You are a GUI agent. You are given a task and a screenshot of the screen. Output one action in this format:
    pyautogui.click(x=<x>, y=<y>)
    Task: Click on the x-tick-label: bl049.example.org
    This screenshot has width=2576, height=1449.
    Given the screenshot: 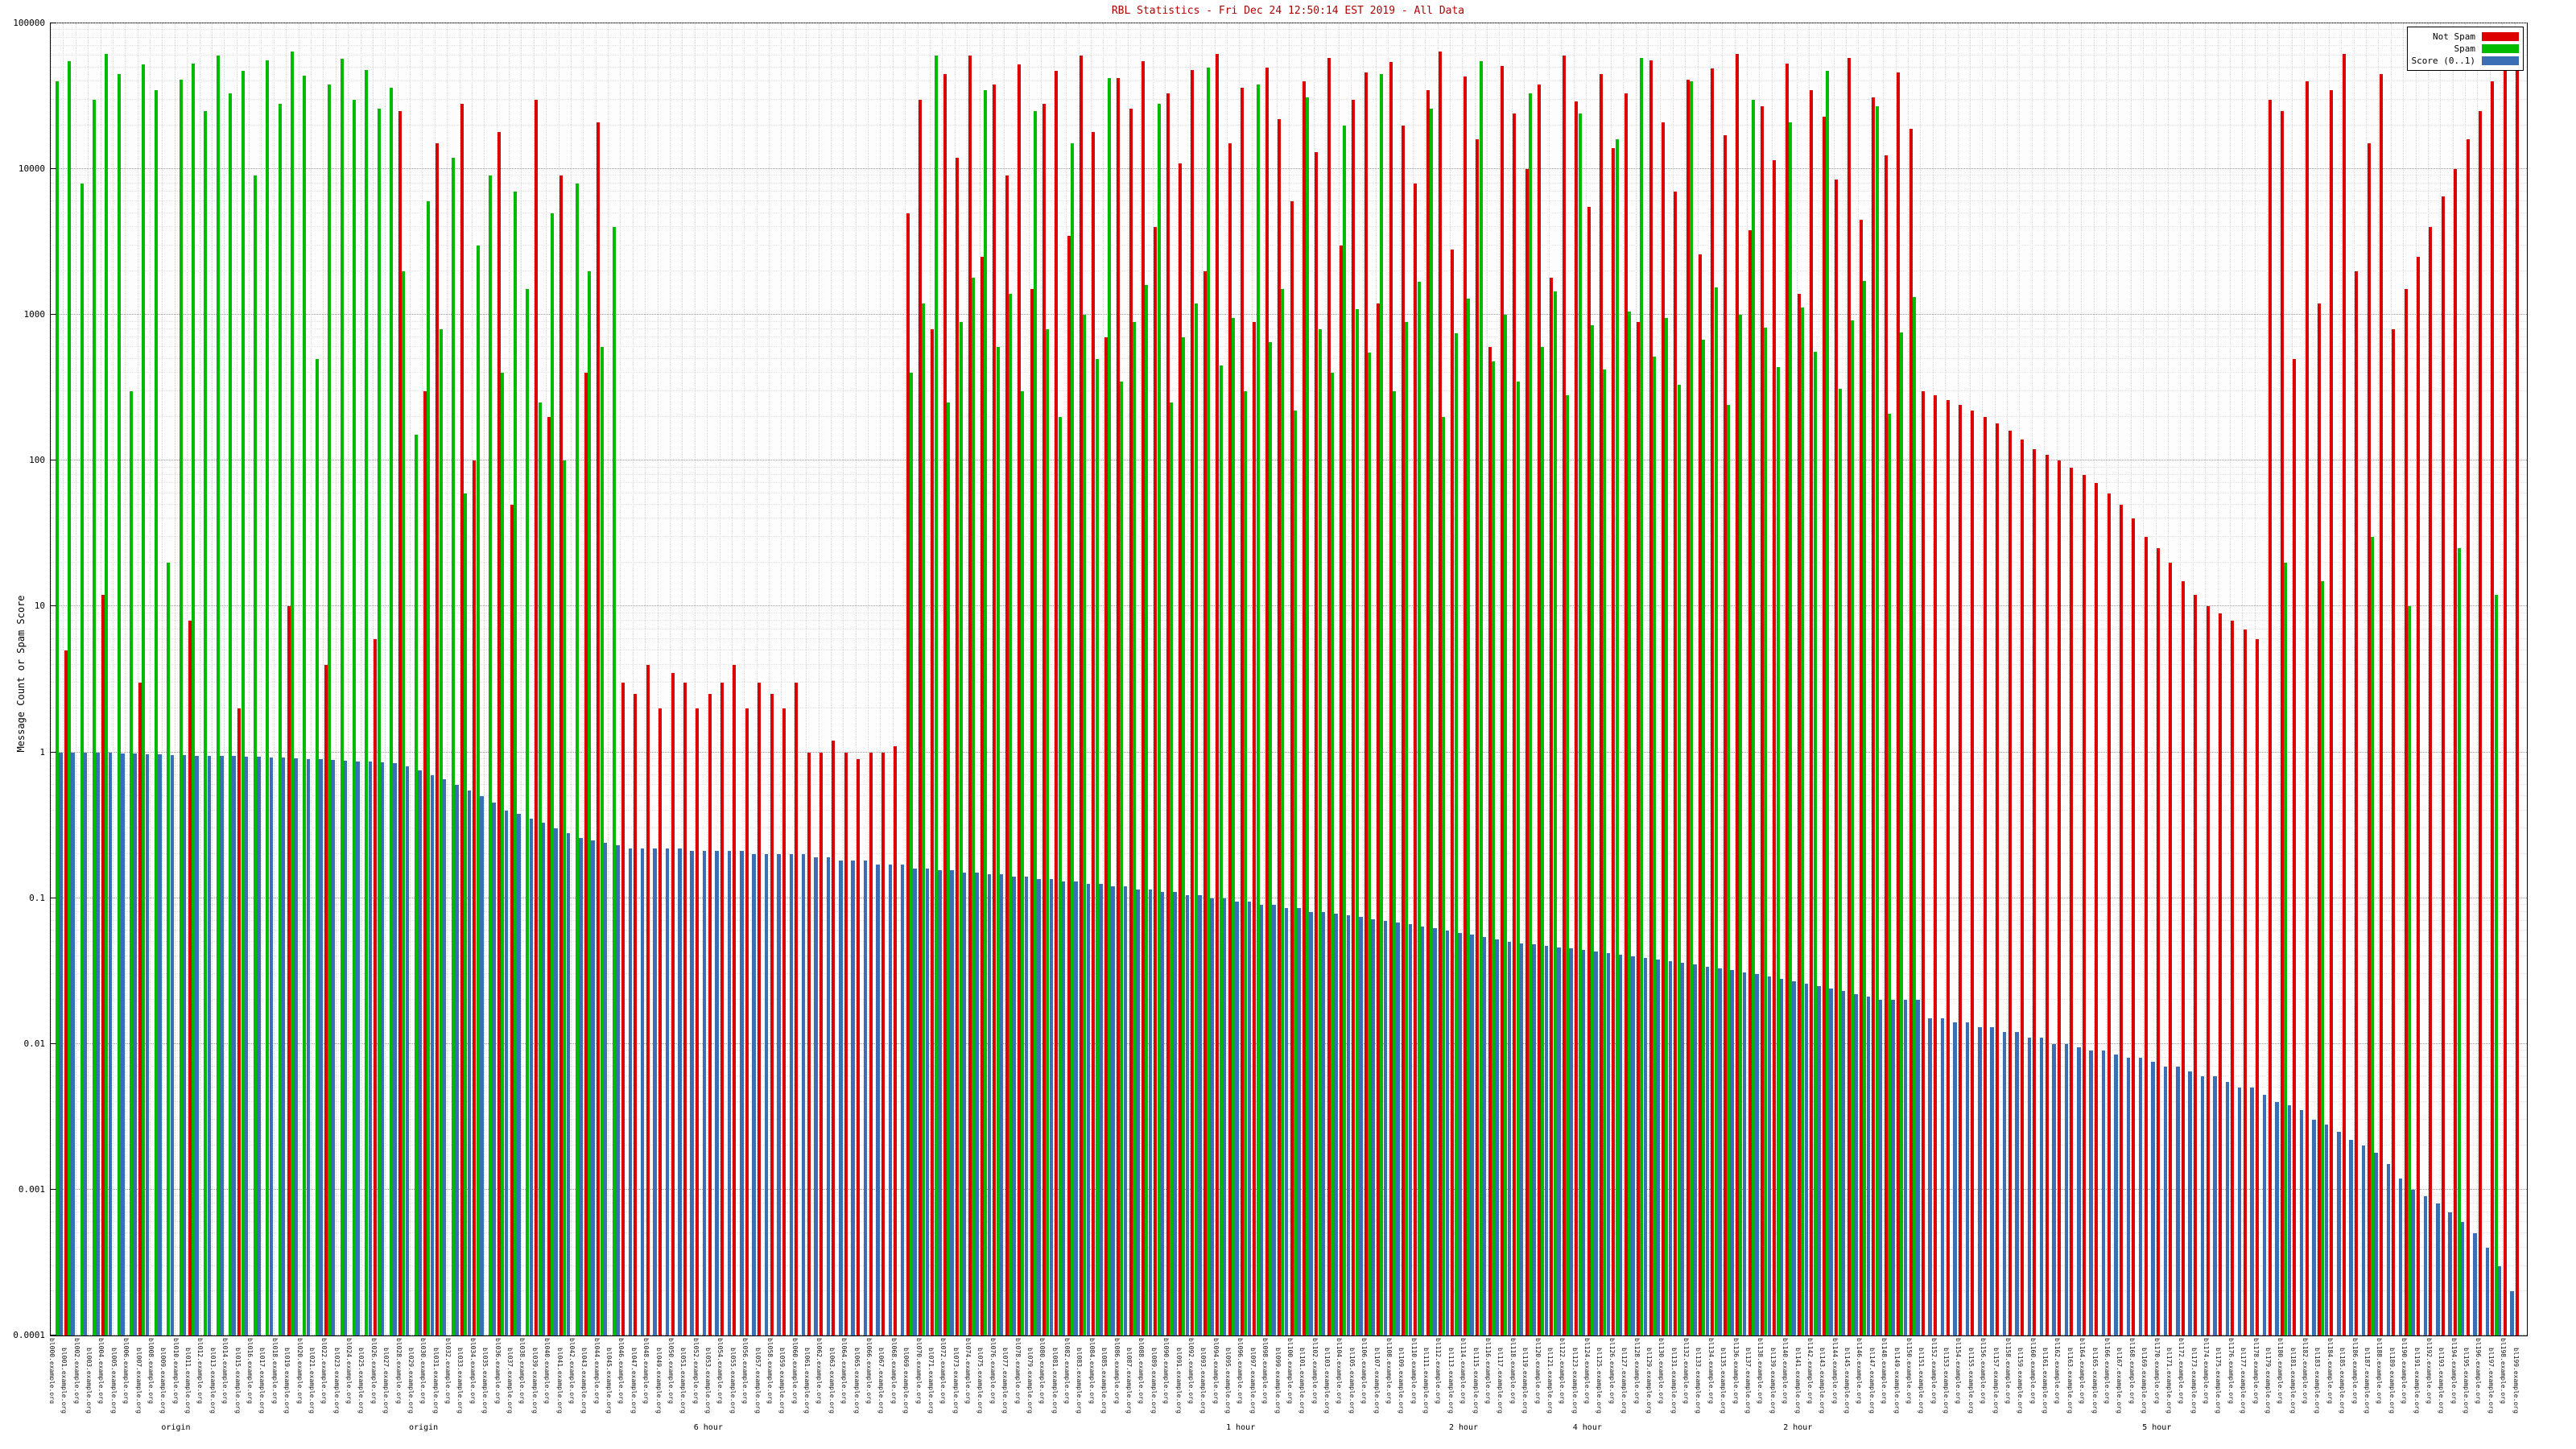 What is the action you would take?
    pyautogui.click(x=658, y=1381)
    